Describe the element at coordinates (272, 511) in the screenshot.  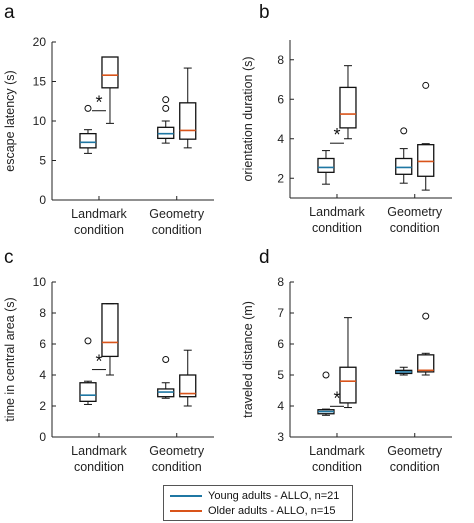
I see `legend-label-older: Older adults - ALLO, n=15` at that location.